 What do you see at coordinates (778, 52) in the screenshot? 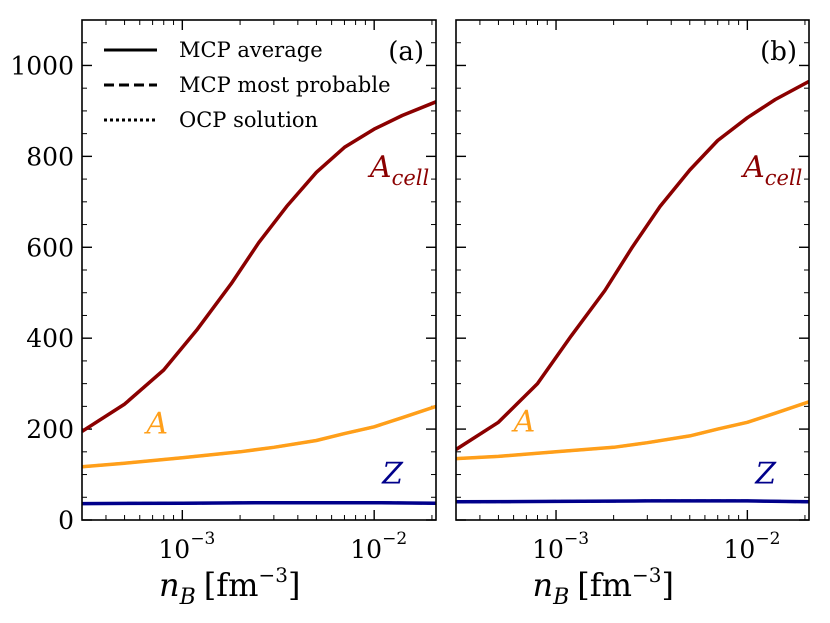
I see `panel-label: (b)` at bounding box center [778, 52].